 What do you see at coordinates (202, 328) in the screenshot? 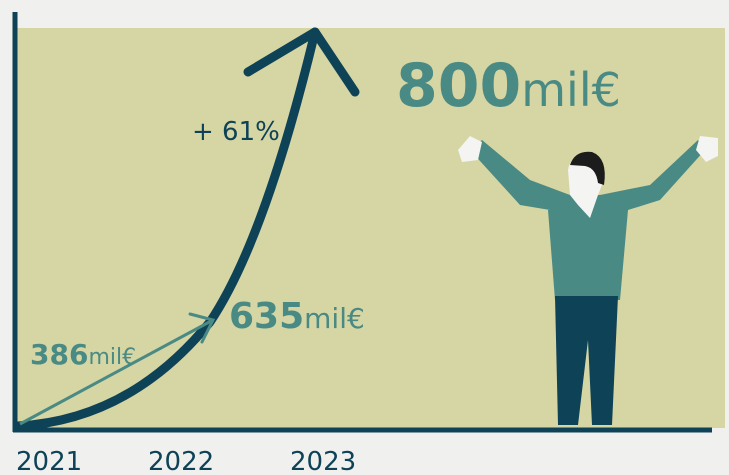
I see `trend-arrowhead` at bounding box center [202, 328].